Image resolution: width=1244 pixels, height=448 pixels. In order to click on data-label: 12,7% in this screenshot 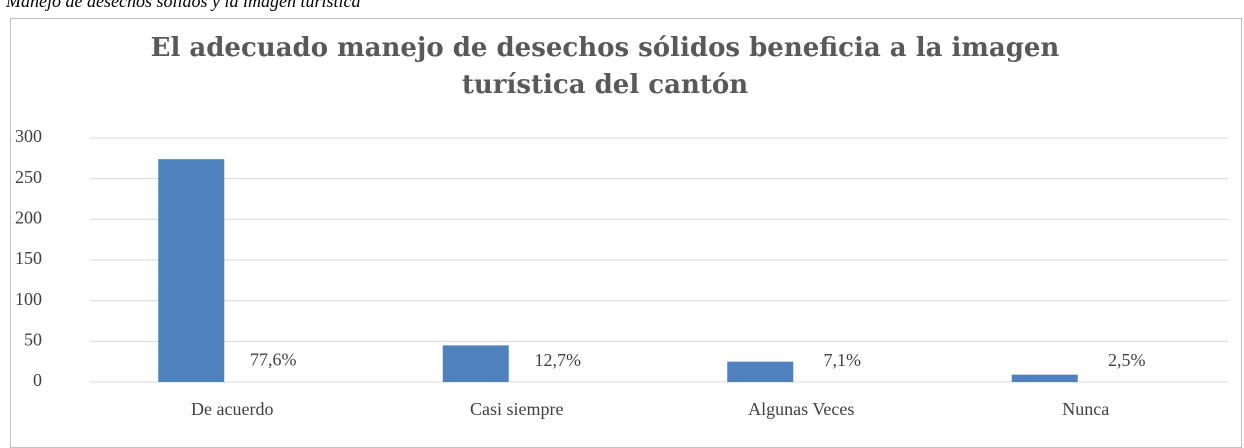, I will do `click(558, 360)`.